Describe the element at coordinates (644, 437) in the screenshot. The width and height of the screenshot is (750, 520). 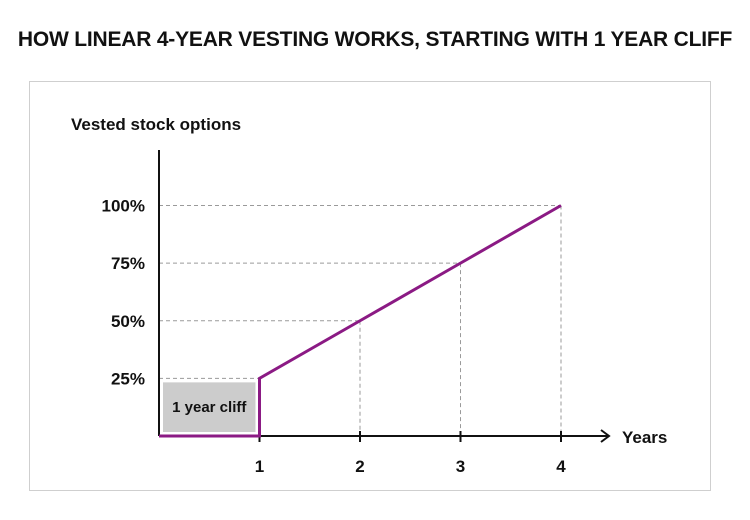
I see `x-axis-label: Years` at that location.